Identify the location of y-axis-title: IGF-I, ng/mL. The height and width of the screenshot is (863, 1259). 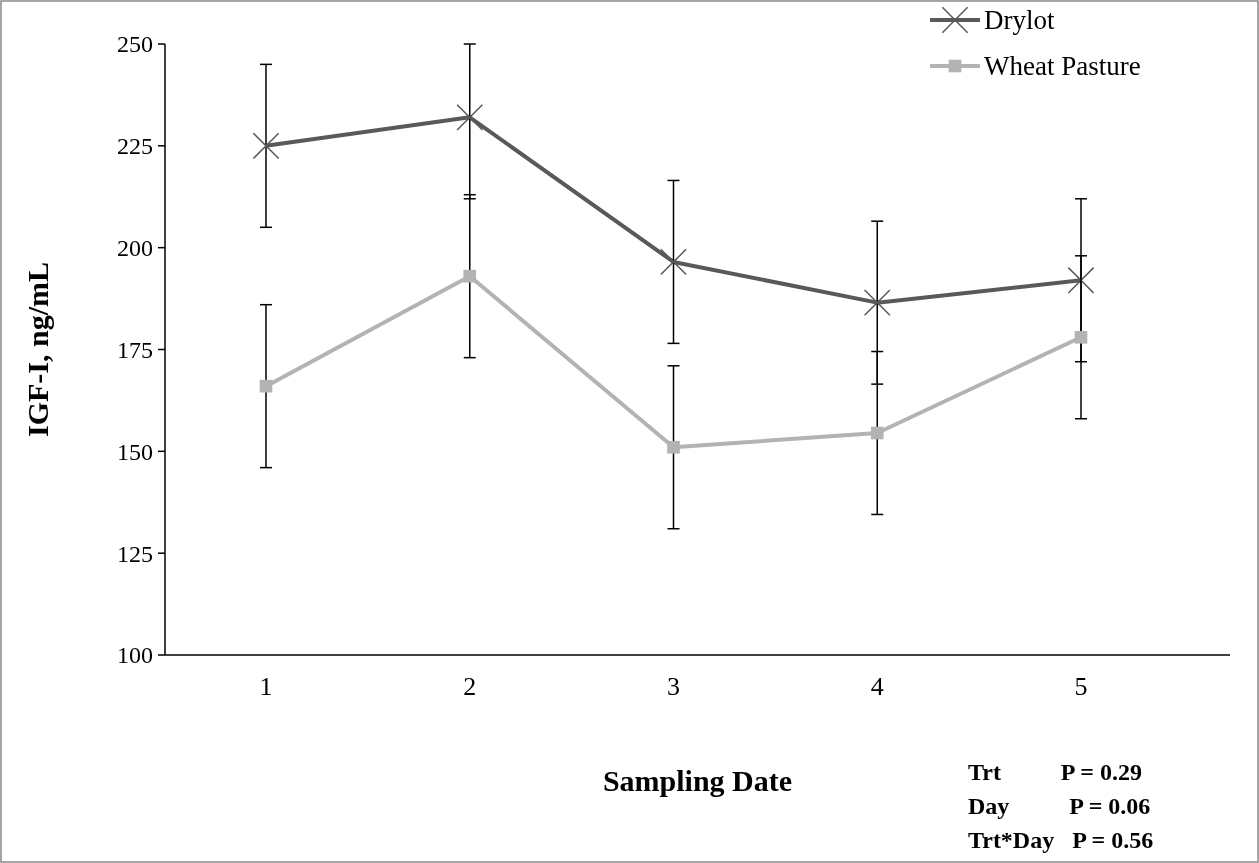
(37, 349).